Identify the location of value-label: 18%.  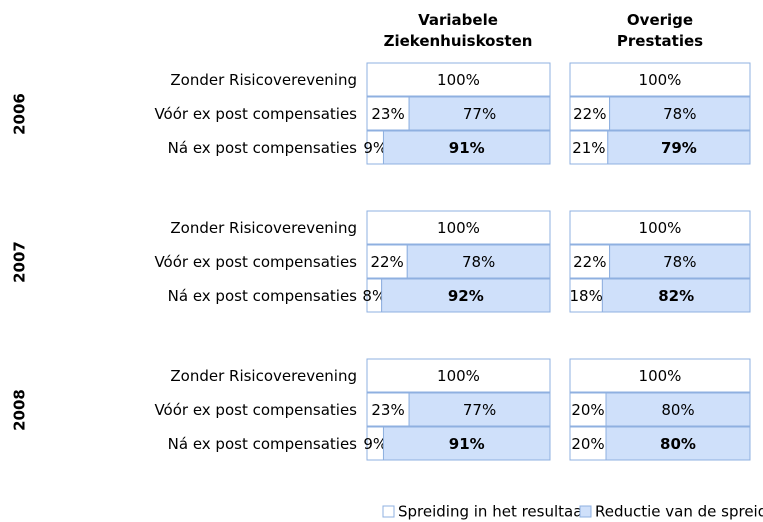
(586, 296).